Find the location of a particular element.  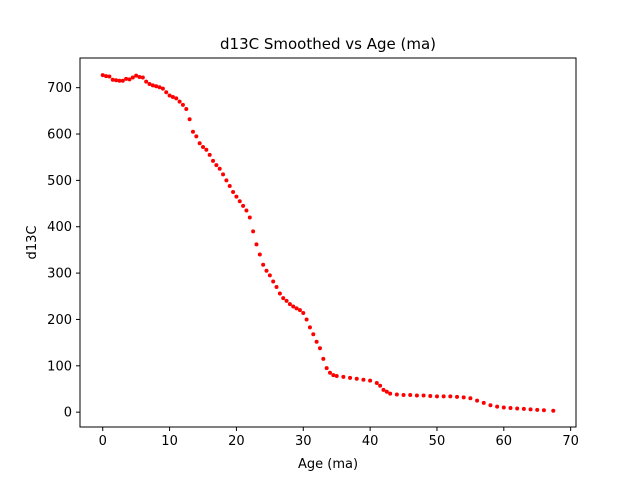

y-tick-label: 200 is located at coordinates (59, 320).